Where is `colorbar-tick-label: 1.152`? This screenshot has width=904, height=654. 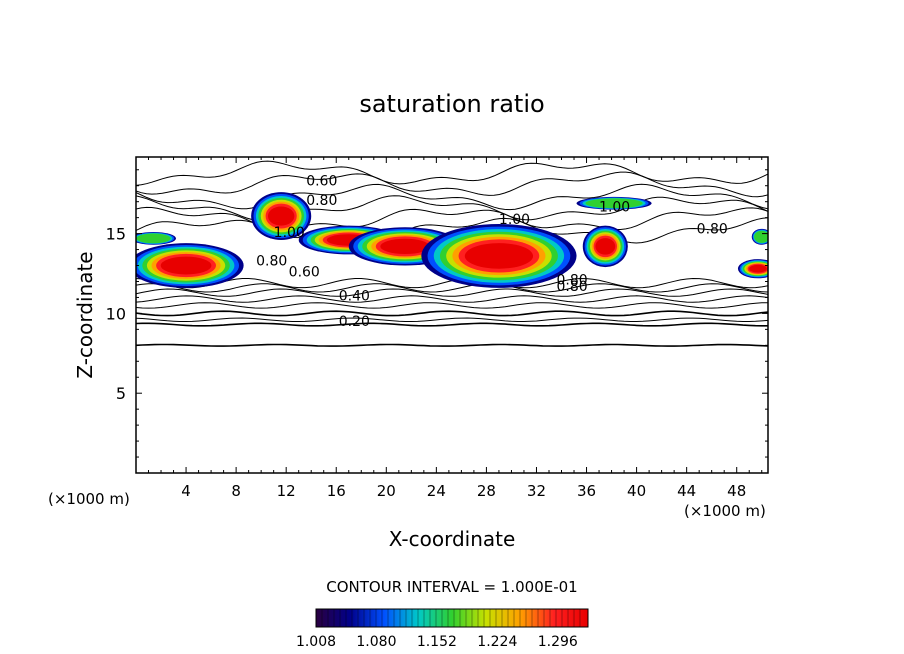 colorbar-tick-label: 1.152 is located at coordinates (437, 642).